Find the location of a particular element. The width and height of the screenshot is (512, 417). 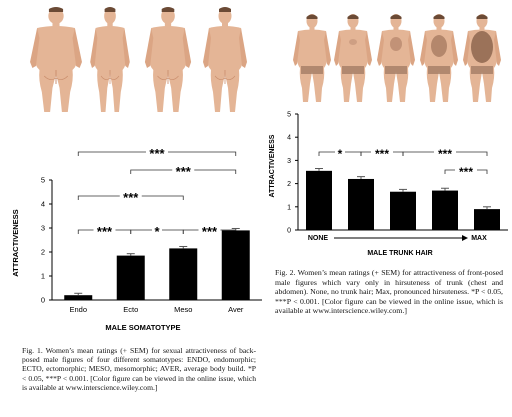

fig2-body-figures is located at coordinates (397, 58).